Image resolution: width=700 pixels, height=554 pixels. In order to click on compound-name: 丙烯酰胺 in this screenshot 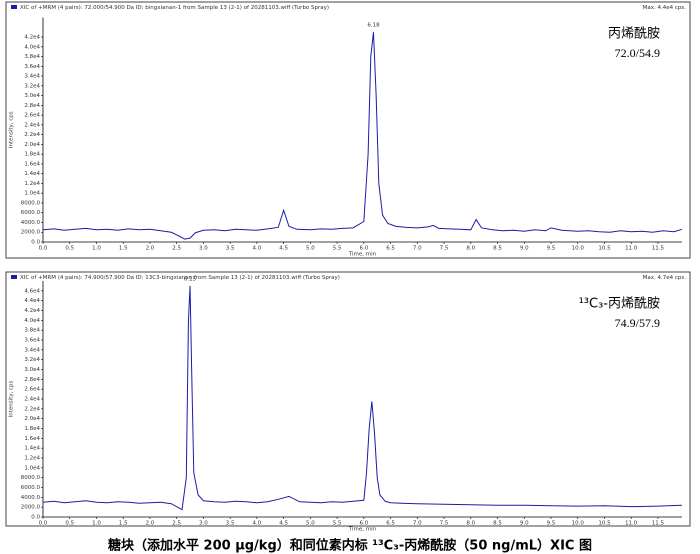, I will do `click(634, 34)`.